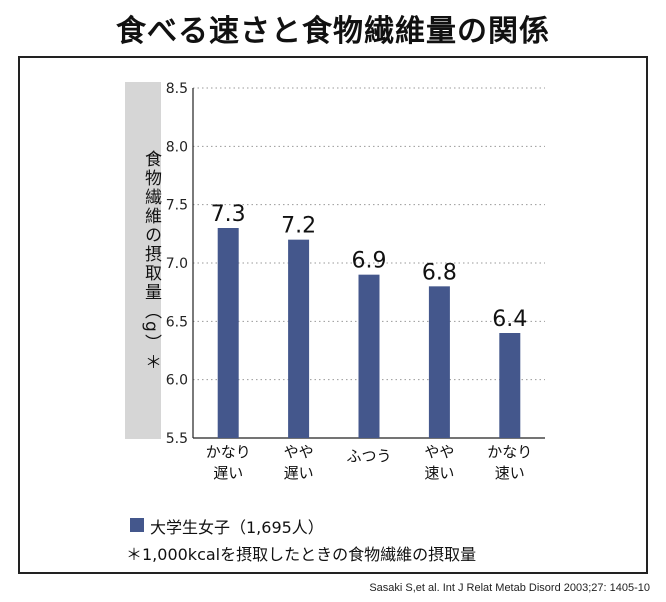  I want to click on y-tick-label: 7.5, so click(177, 206).